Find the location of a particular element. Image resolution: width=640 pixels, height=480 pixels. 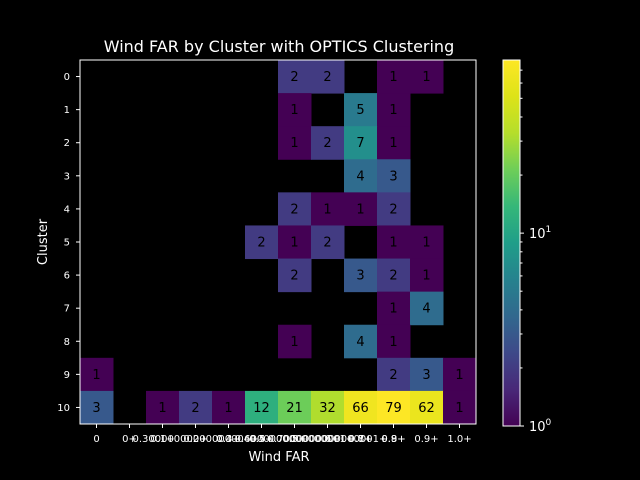

x-tick-label: 0.5+ is located at coordinates (294, 439).